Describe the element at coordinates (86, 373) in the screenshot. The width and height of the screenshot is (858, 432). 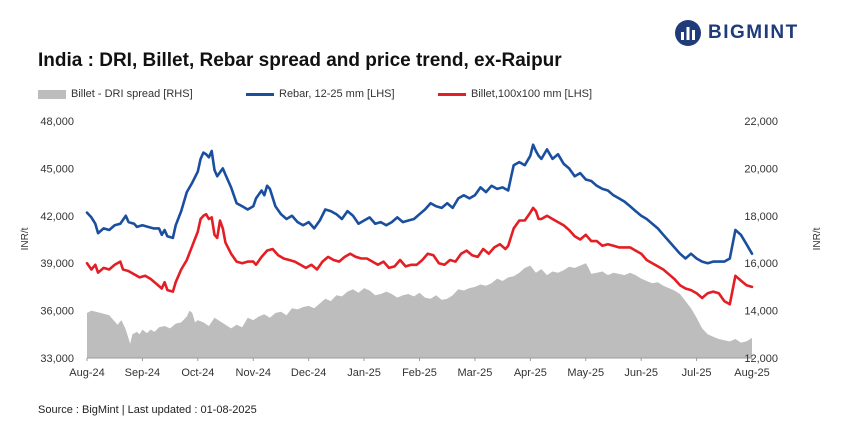
I see `x-tick-label: Aug-24` at that location.